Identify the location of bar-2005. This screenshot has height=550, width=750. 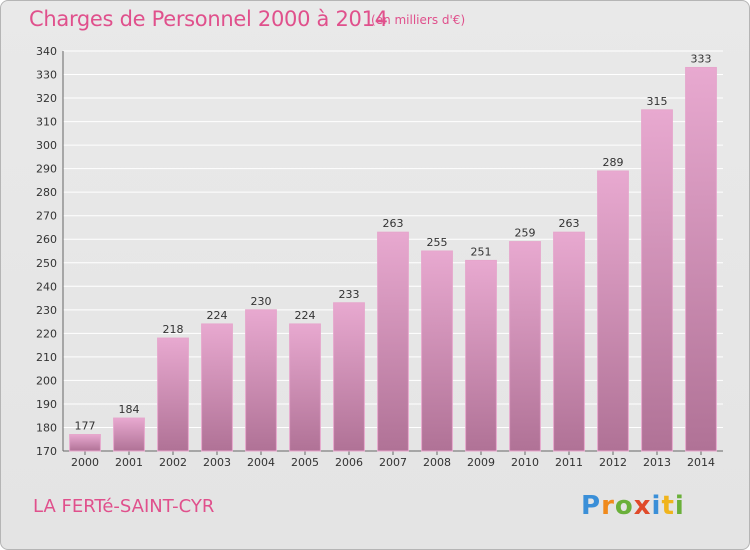
(305, 387).